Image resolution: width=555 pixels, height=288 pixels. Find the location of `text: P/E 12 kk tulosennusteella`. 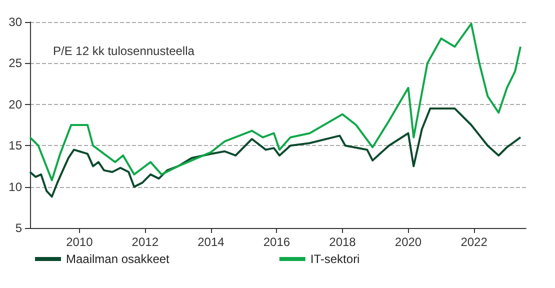

text: P/E 12 kk tulosennusteella is located at coordinates (124, 51).